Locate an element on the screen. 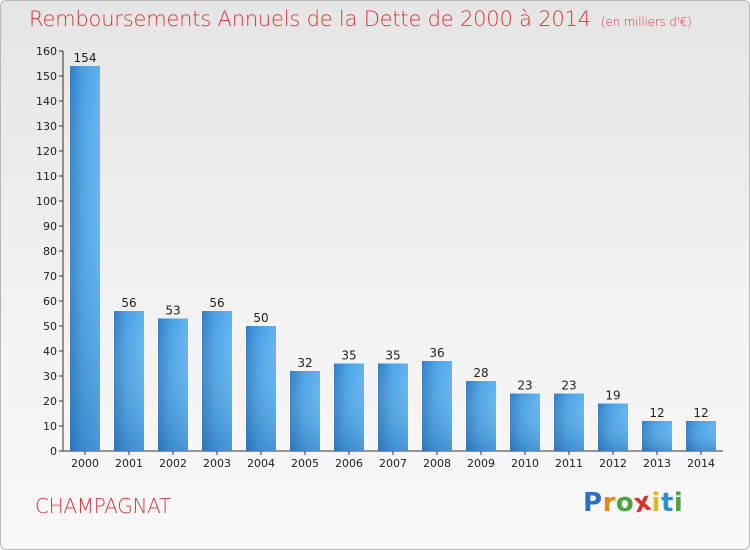 This screenshot has width=750, height=550. x-tick-label: 2009 is located at coordinates (481, 463).